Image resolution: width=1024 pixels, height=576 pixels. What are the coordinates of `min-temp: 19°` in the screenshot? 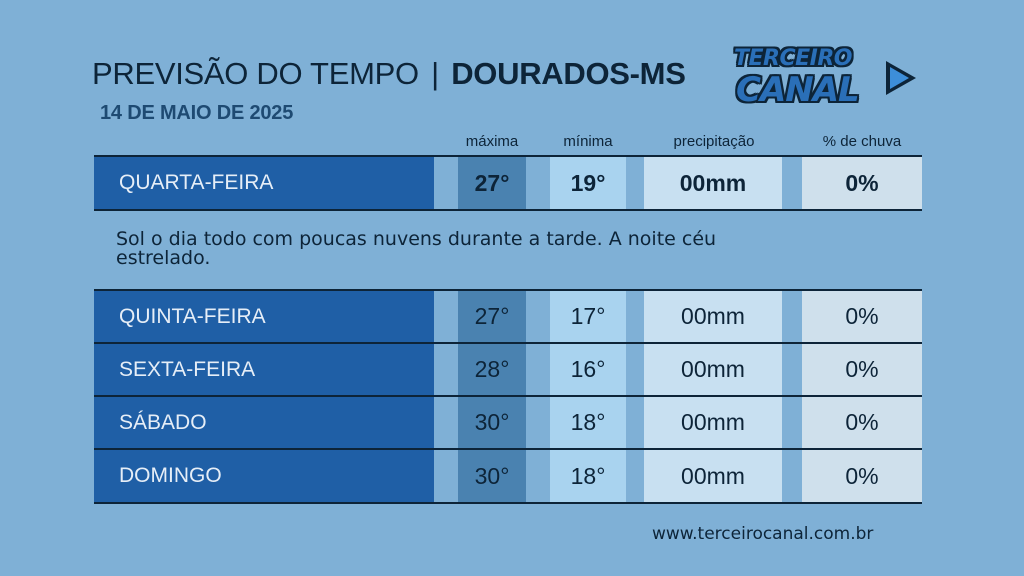 It's located at (588, 183).